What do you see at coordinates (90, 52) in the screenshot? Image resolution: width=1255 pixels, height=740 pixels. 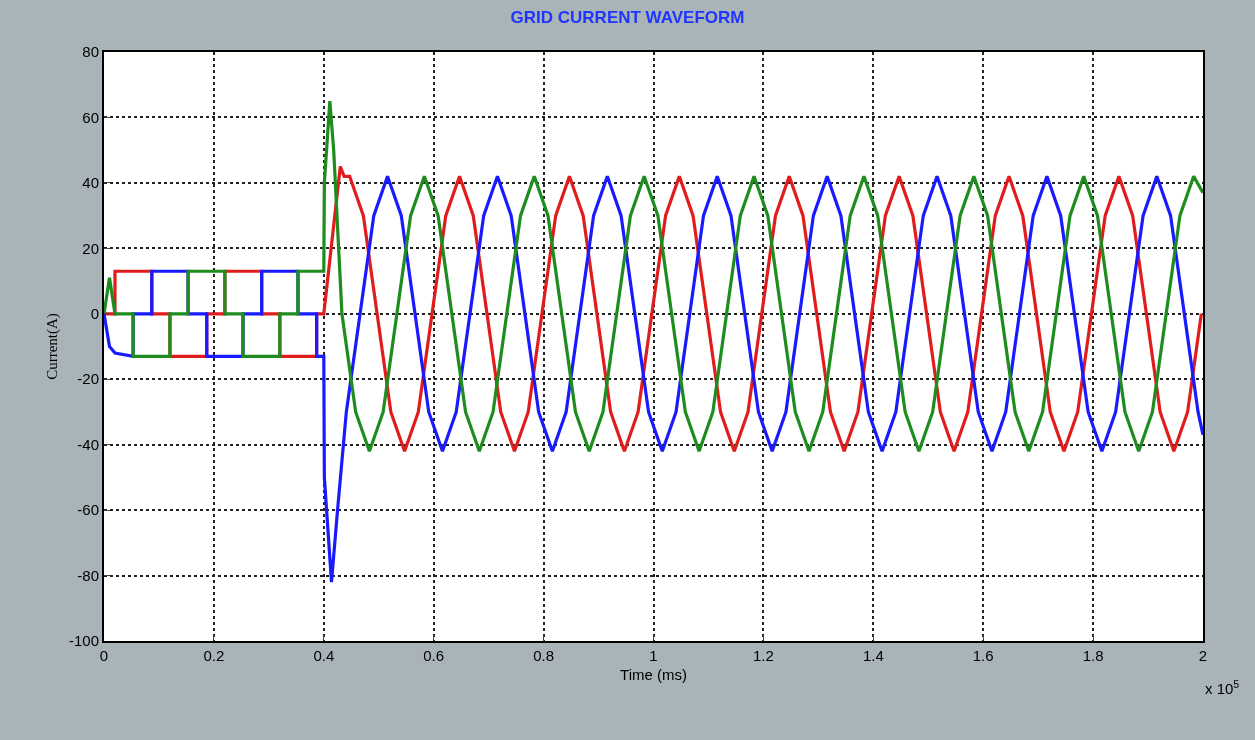 I see `y-tick-label: 80` at bounding box center [90, 52].